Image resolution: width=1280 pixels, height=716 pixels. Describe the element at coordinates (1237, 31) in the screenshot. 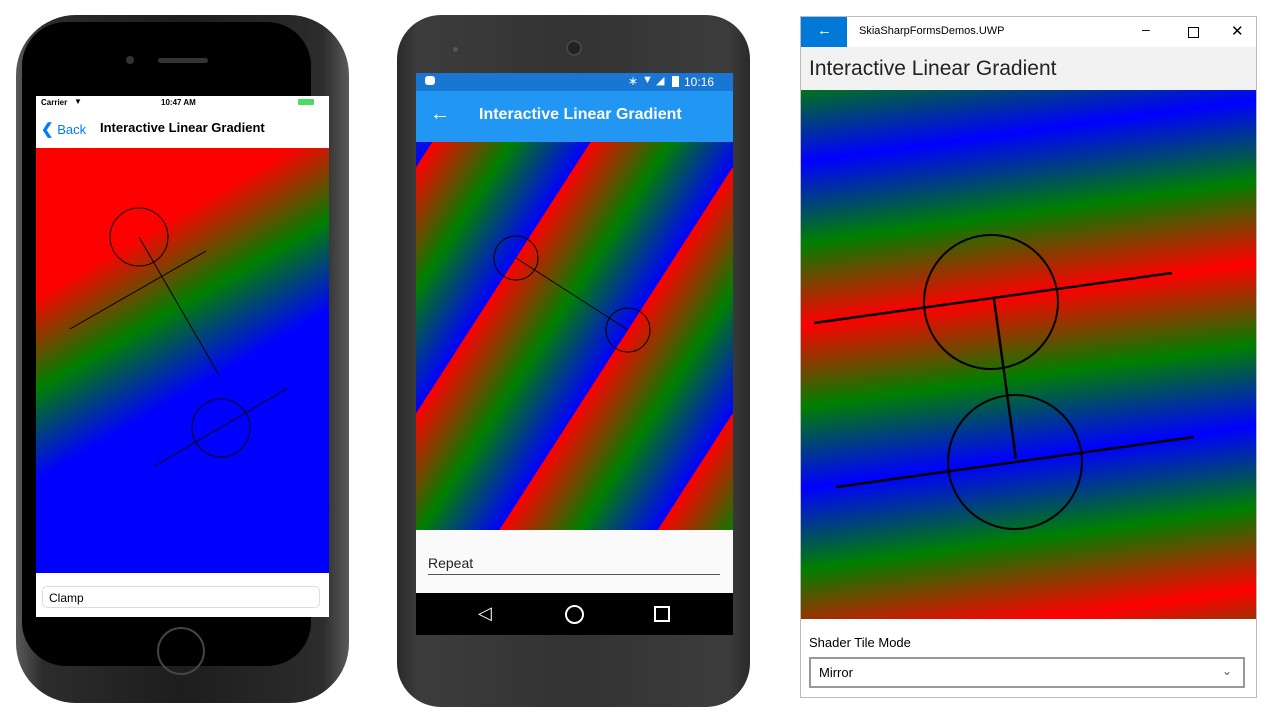

I see `close-icon: ✕` at that location.